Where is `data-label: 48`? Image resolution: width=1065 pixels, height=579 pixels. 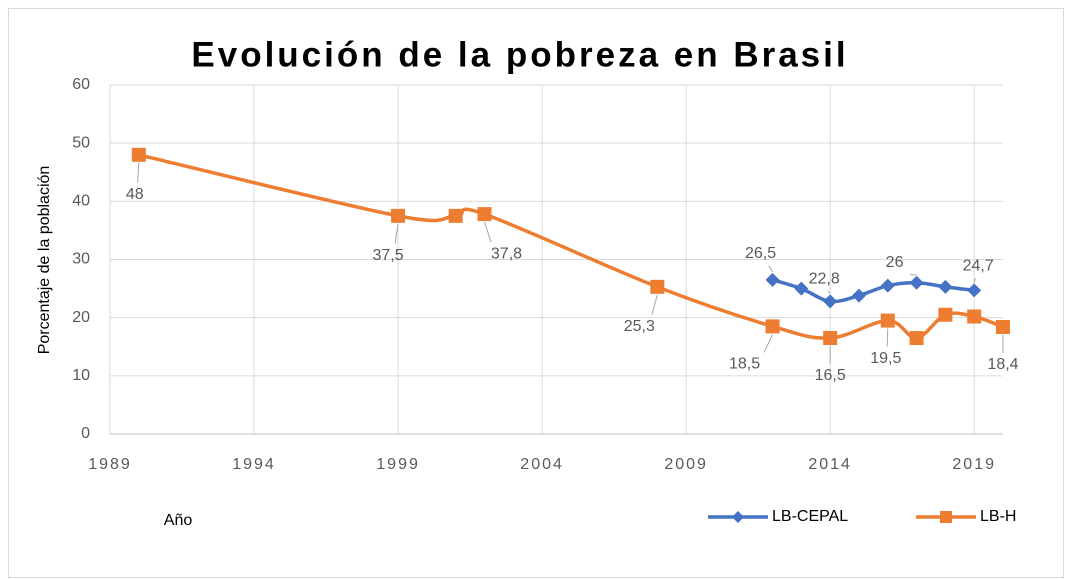
data-label: 48 is located at coordinates (135, 194).